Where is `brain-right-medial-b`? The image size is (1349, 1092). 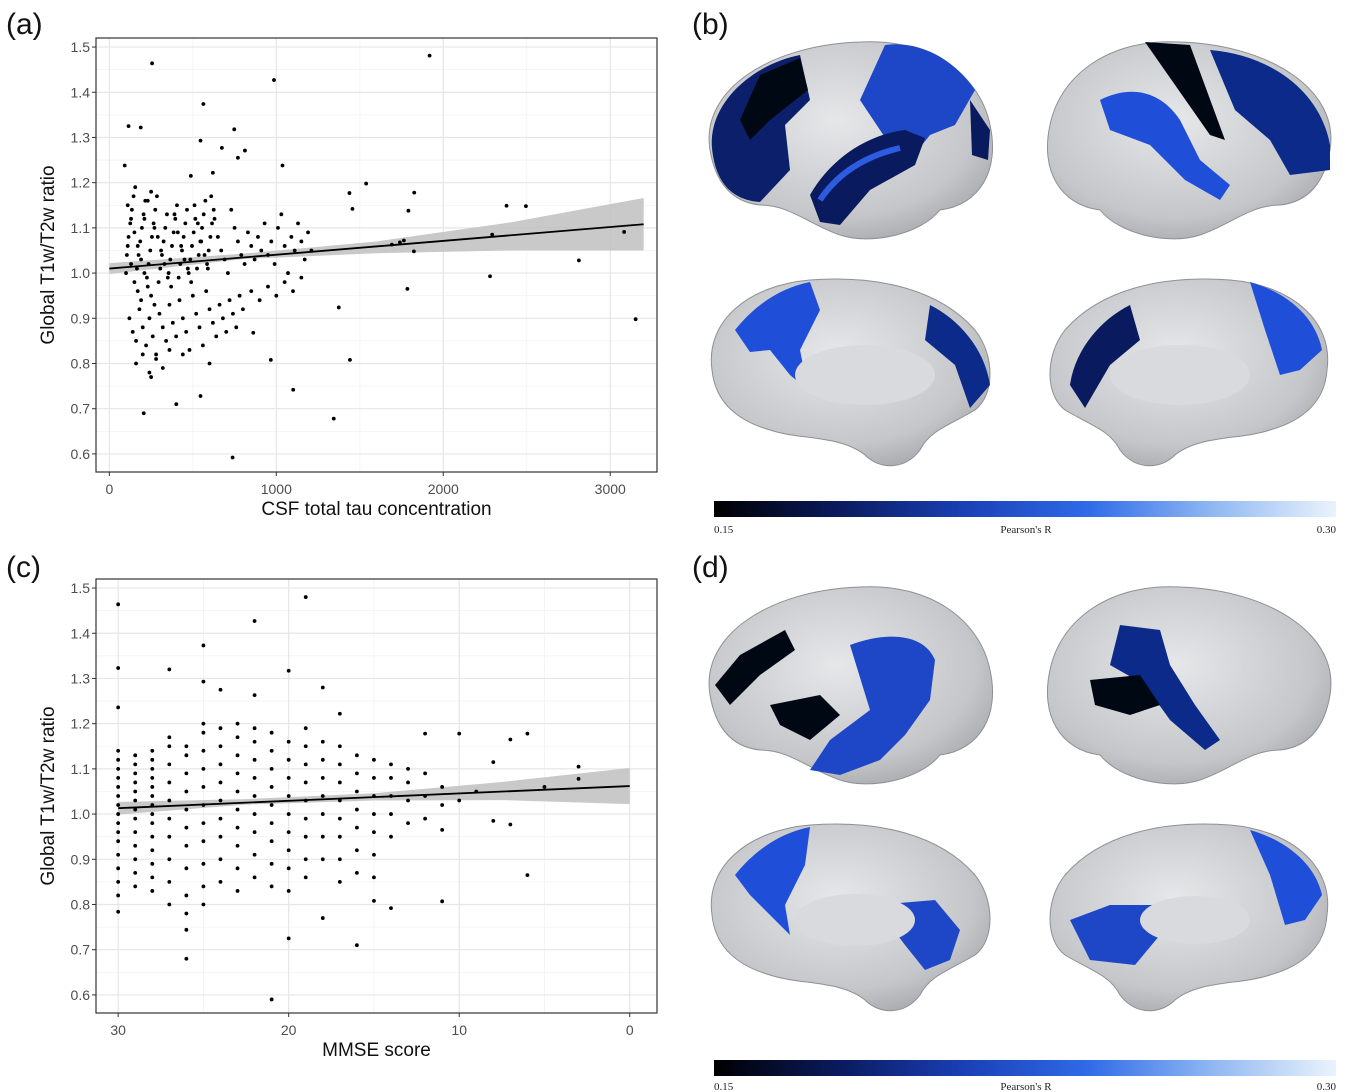
brain-right-medial-b is located at coordinates (1189, 372).